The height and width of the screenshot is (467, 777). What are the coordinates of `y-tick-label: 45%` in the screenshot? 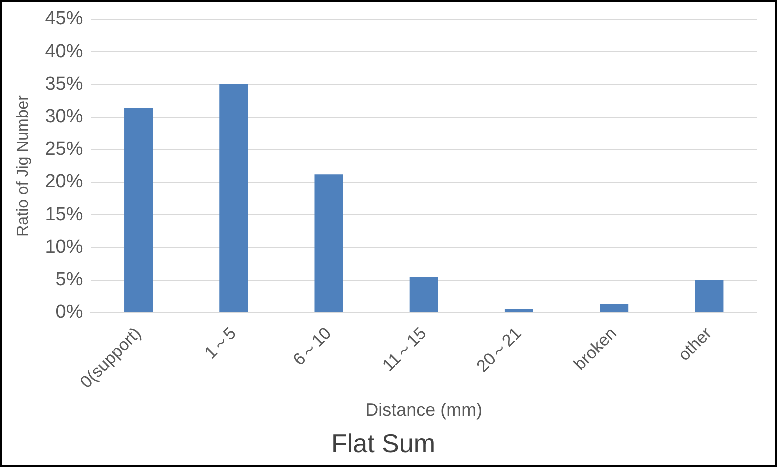 It's located at (64, 19).